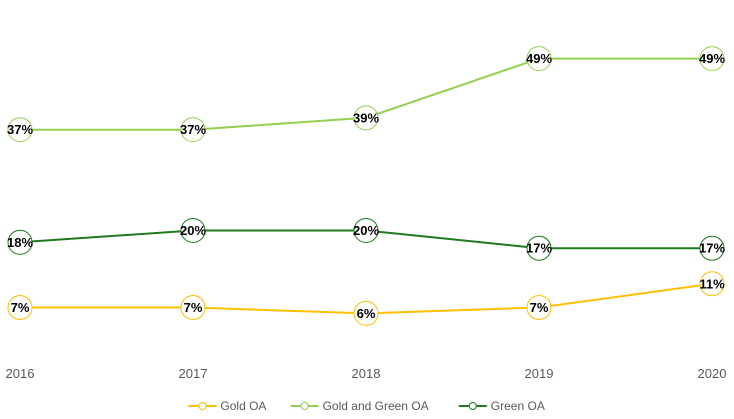  I want to click on legend-swatch-marker-gold-oa, so click(202, 406).